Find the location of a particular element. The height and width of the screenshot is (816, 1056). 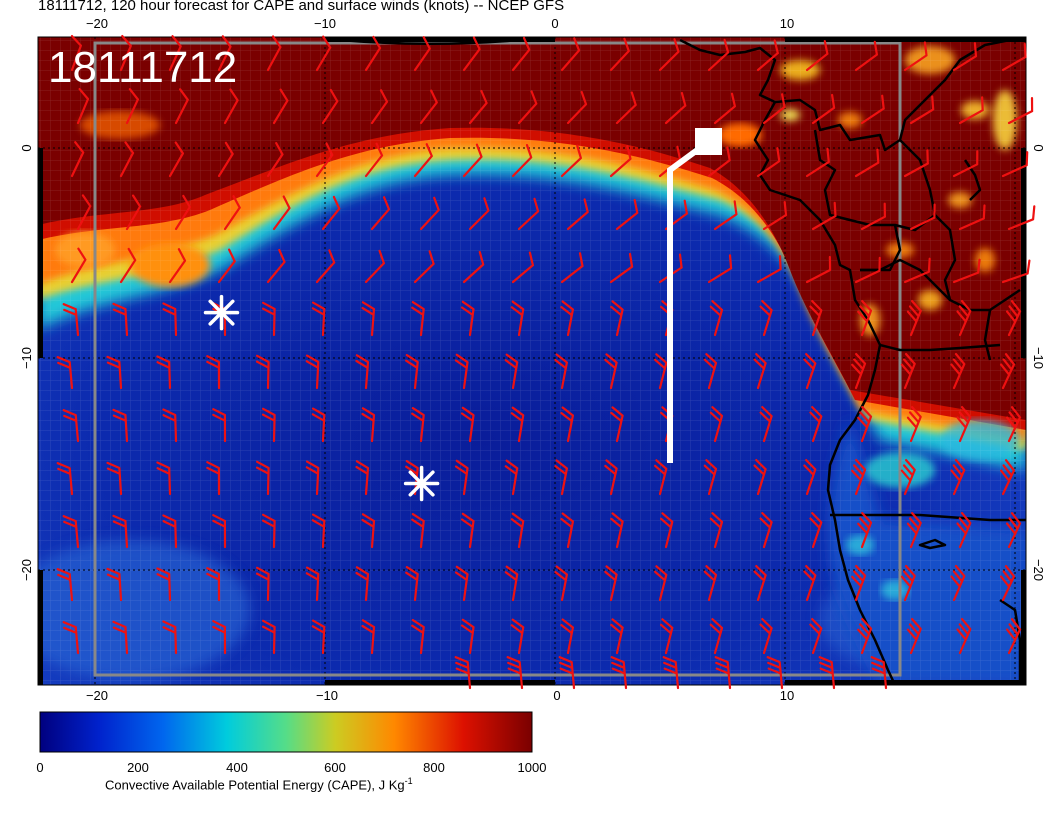

colorbar is located at coordinates (286, 732).